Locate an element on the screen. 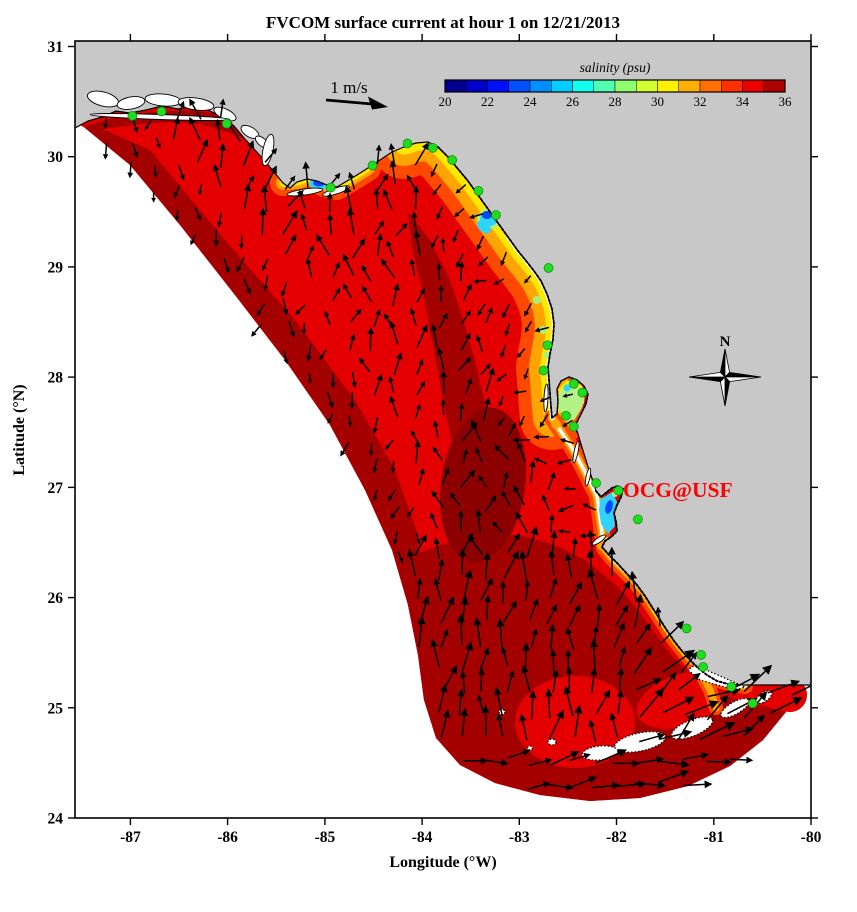 This screenshot has height=912, width=857. credit-label: OCG@USF is located at coordinates (678, 490).